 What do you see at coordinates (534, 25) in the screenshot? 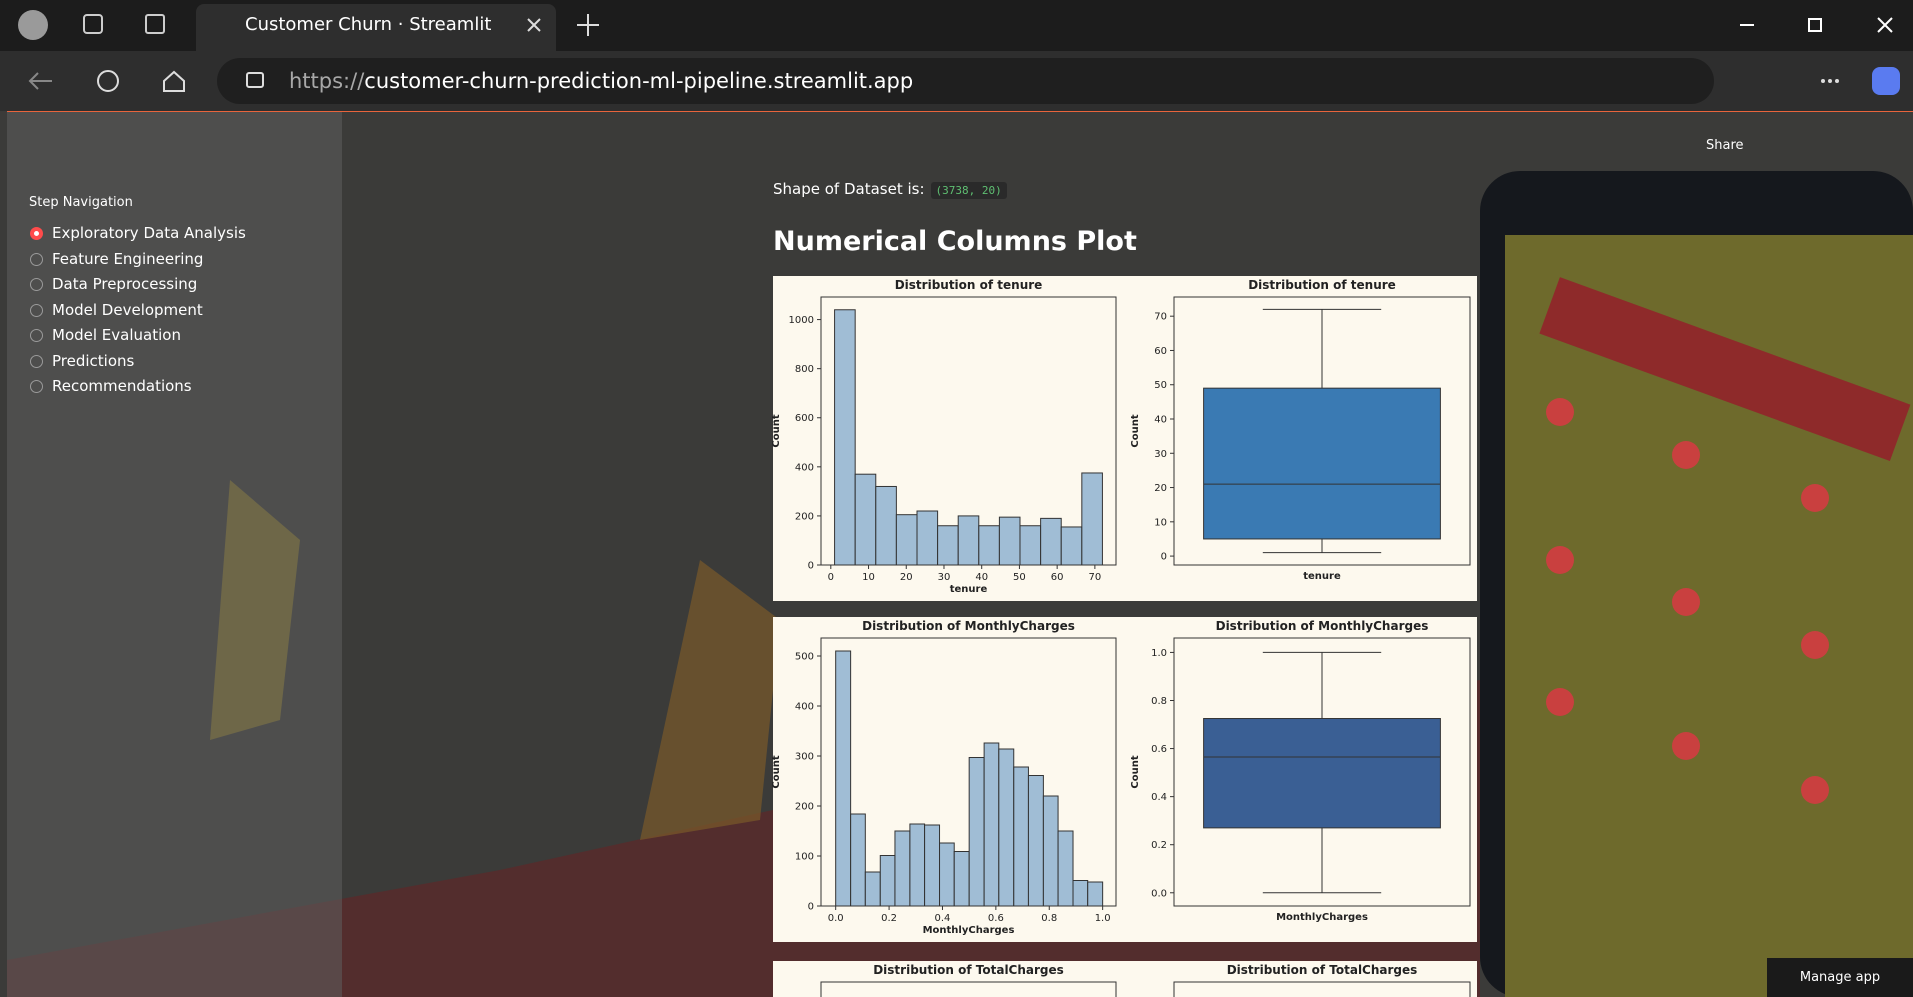
I see `tab-close` at bounding box center [534, 25].